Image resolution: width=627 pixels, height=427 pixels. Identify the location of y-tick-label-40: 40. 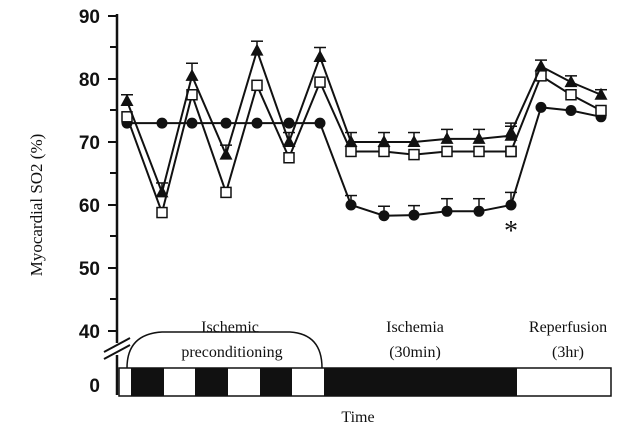
(89, 332).